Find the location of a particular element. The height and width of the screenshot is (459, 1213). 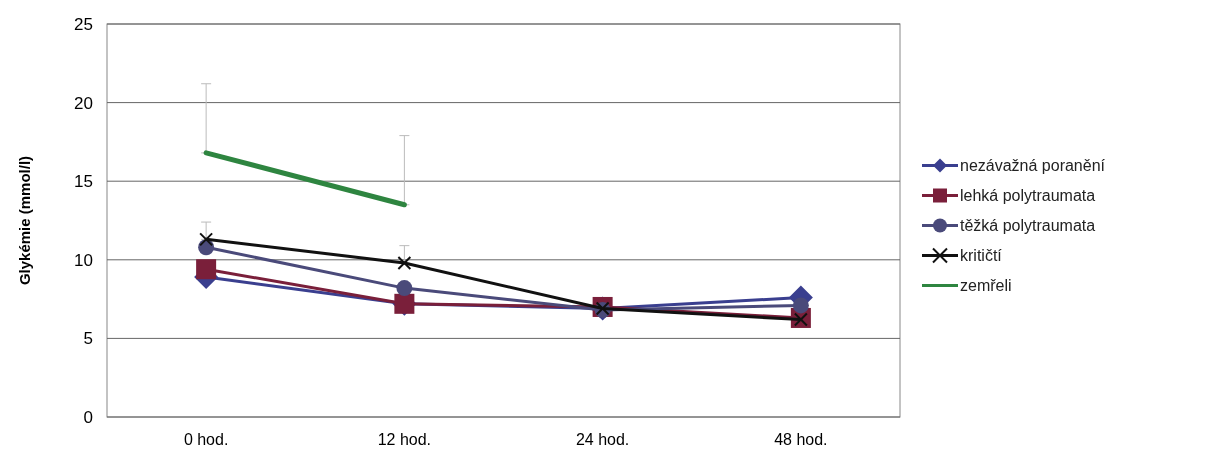

y-tick-label: 5 is located at coordinates (88, 339).